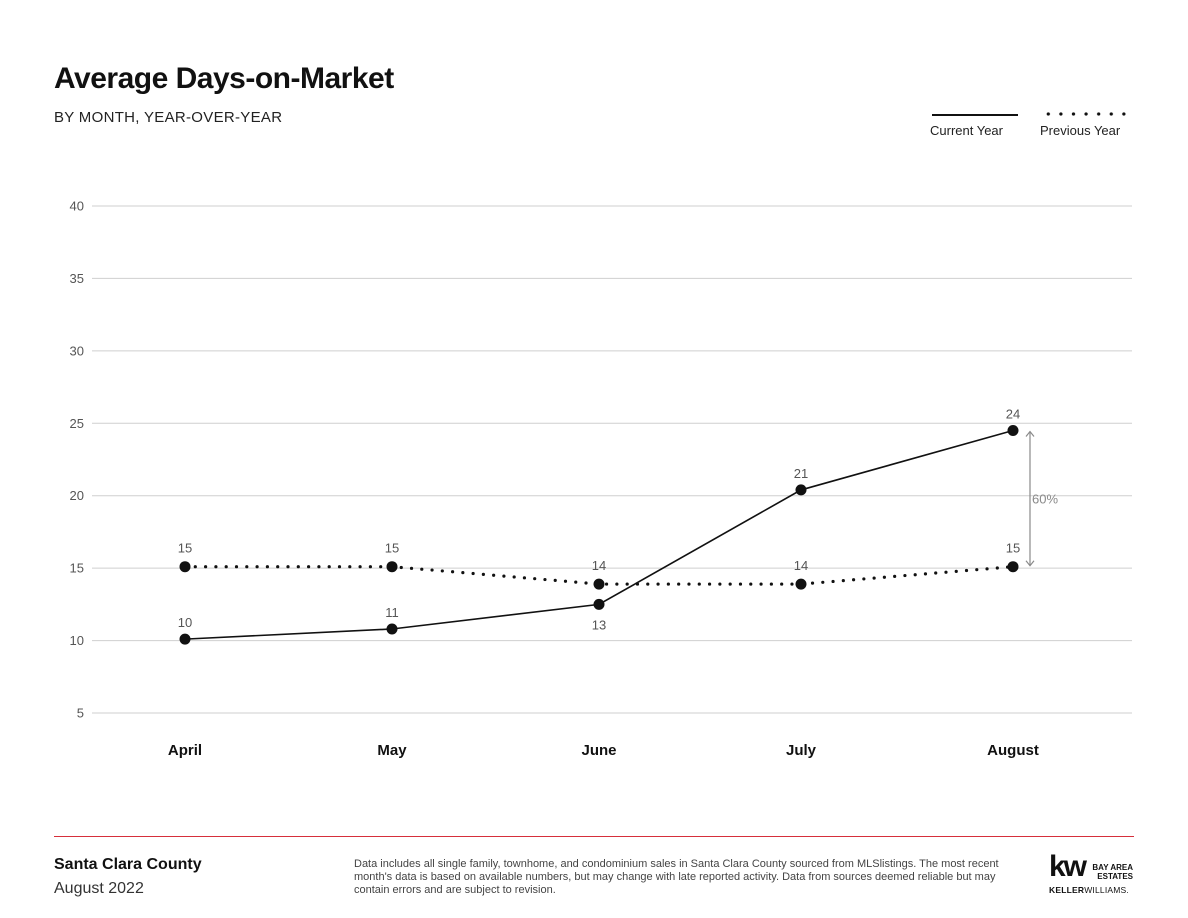  Describe the element at coordinates (77, 206) in the screenshot. I see `y-tick-label: 40` at that location.